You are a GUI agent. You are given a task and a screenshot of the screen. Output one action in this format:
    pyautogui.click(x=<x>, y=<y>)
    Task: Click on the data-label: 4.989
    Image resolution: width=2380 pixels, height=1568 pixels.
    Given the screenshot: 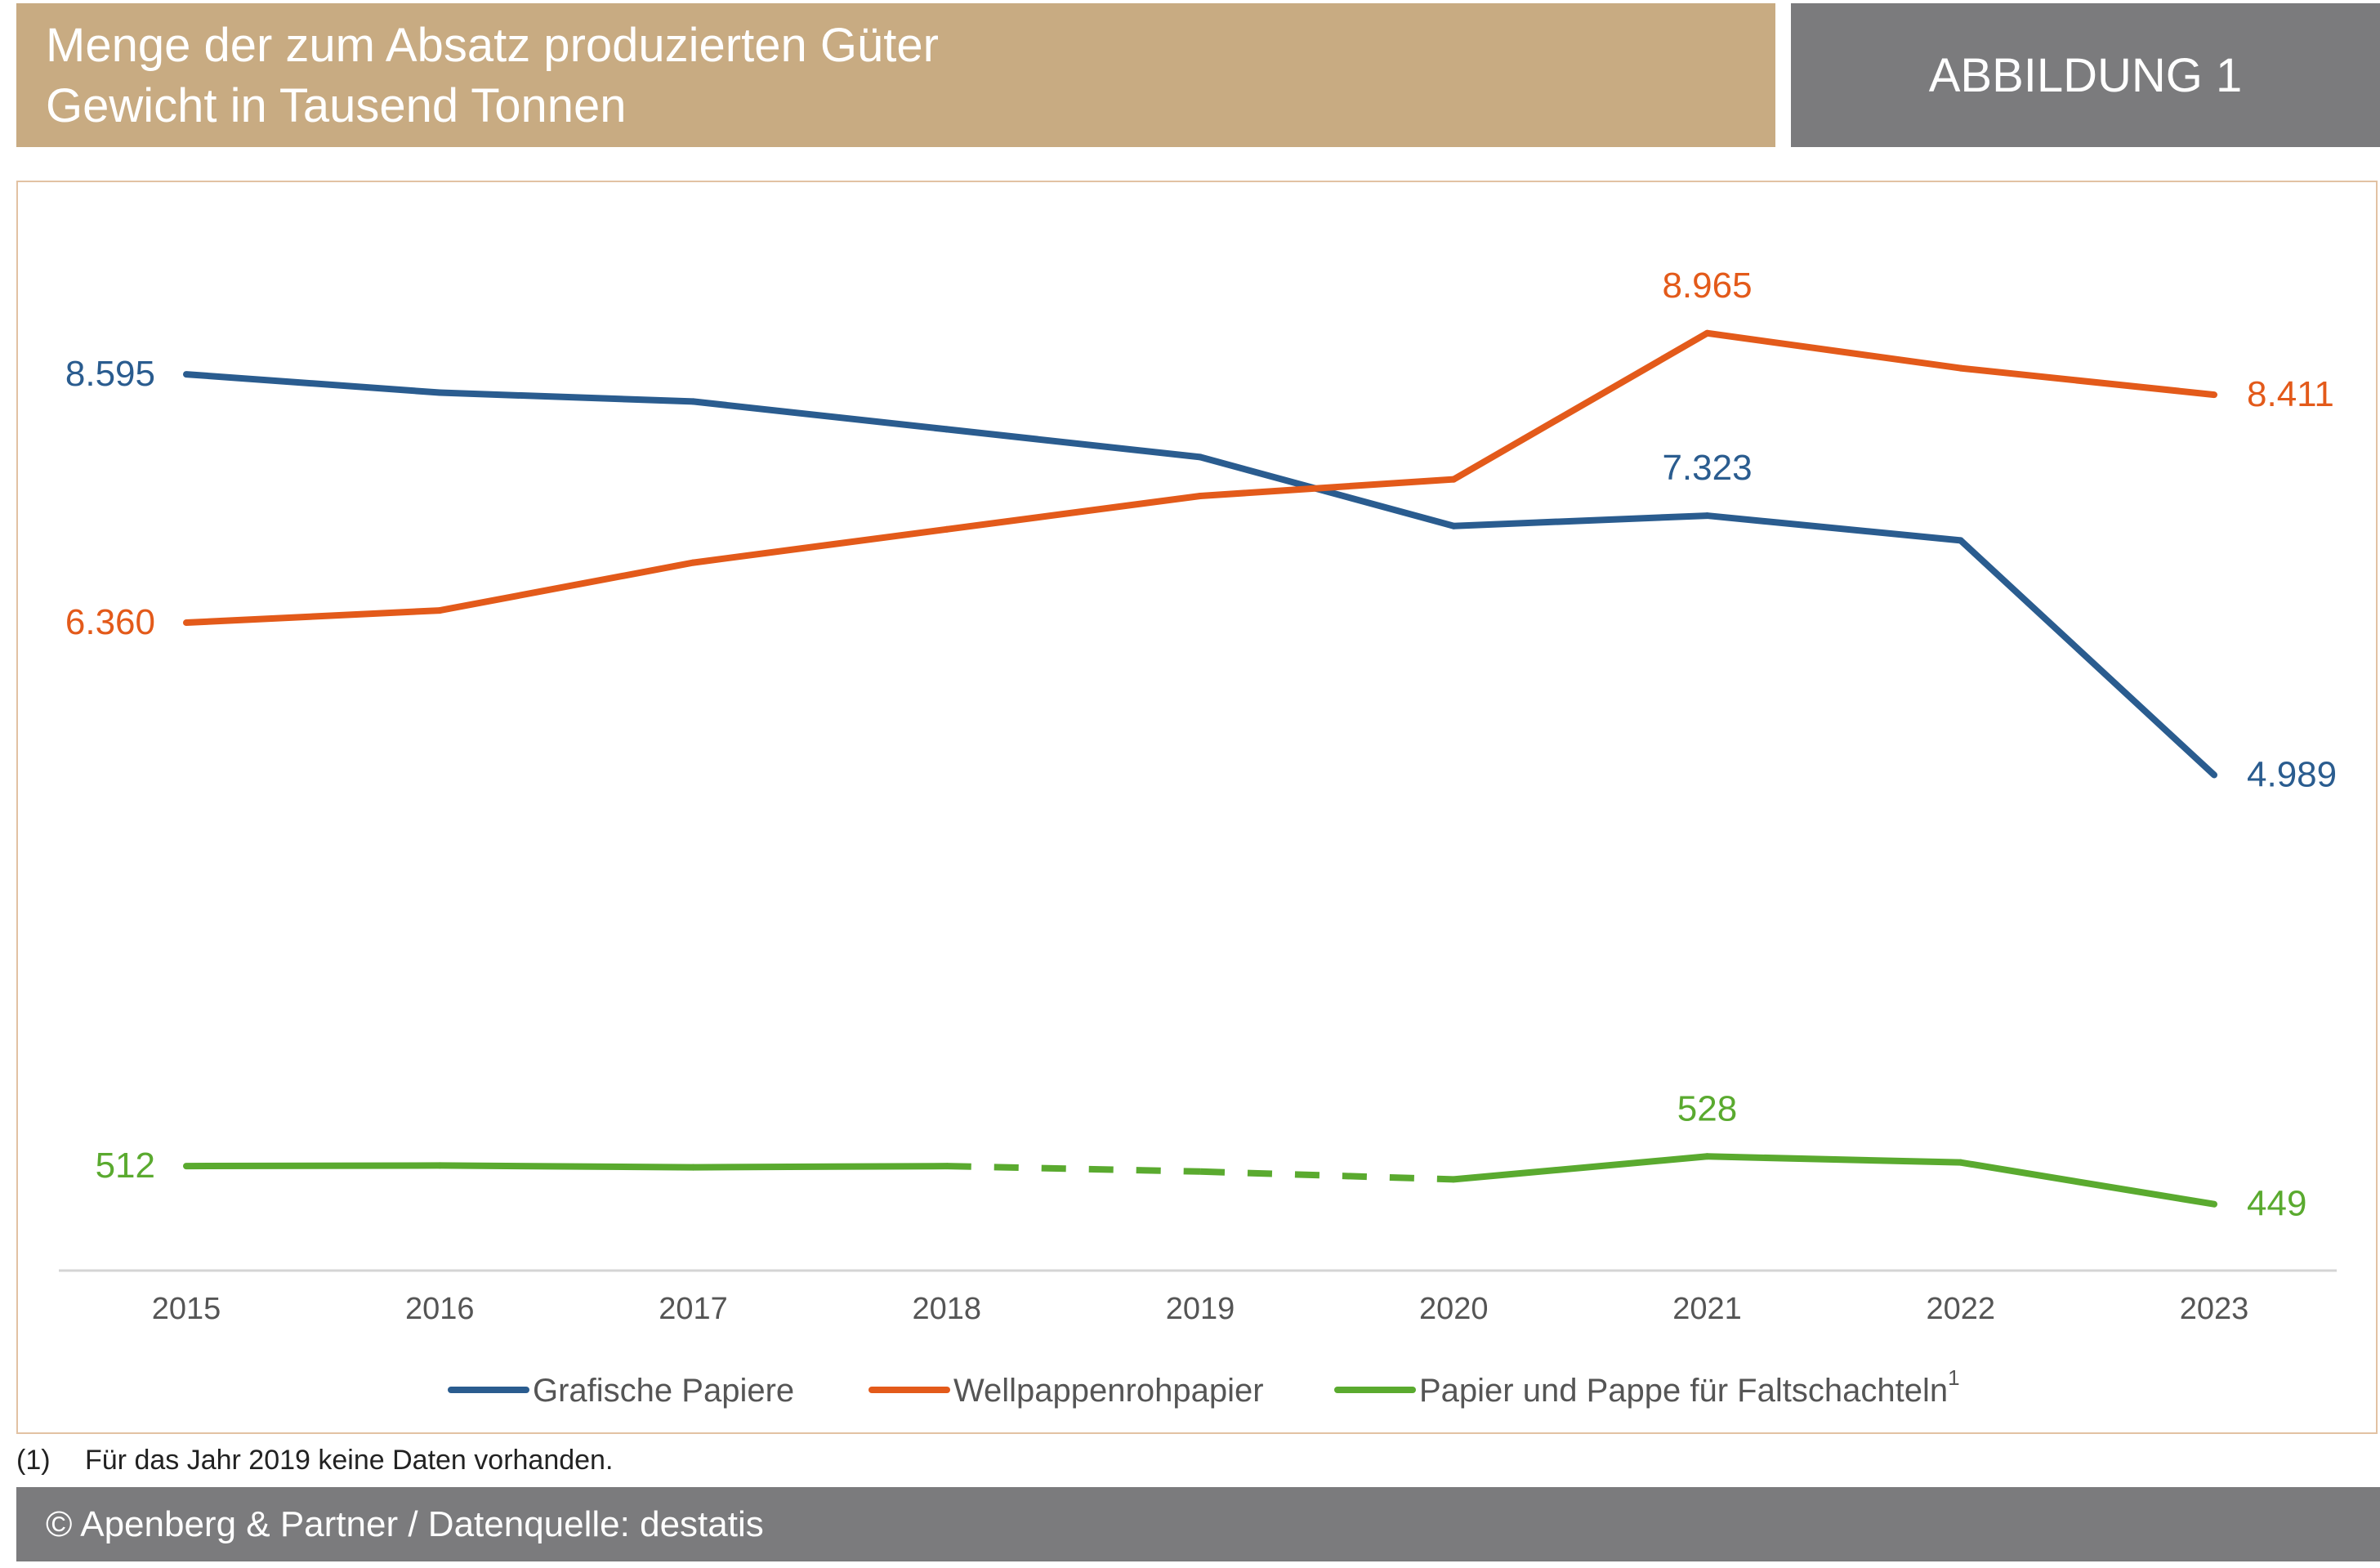 What is the action you would take?
    pyautogui.click(x=2292, y=774)
    